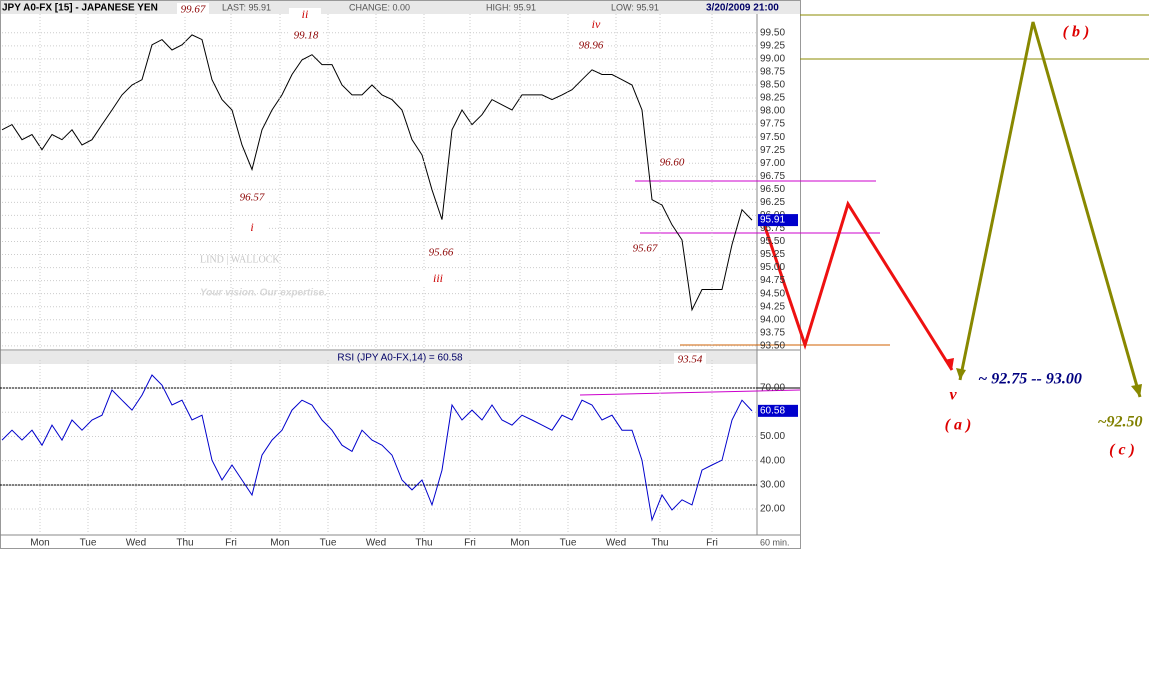 The height and width of the screenshot is (674, 1149). I want to click on header-high: HIGH: 95.91, so click(511, 7).